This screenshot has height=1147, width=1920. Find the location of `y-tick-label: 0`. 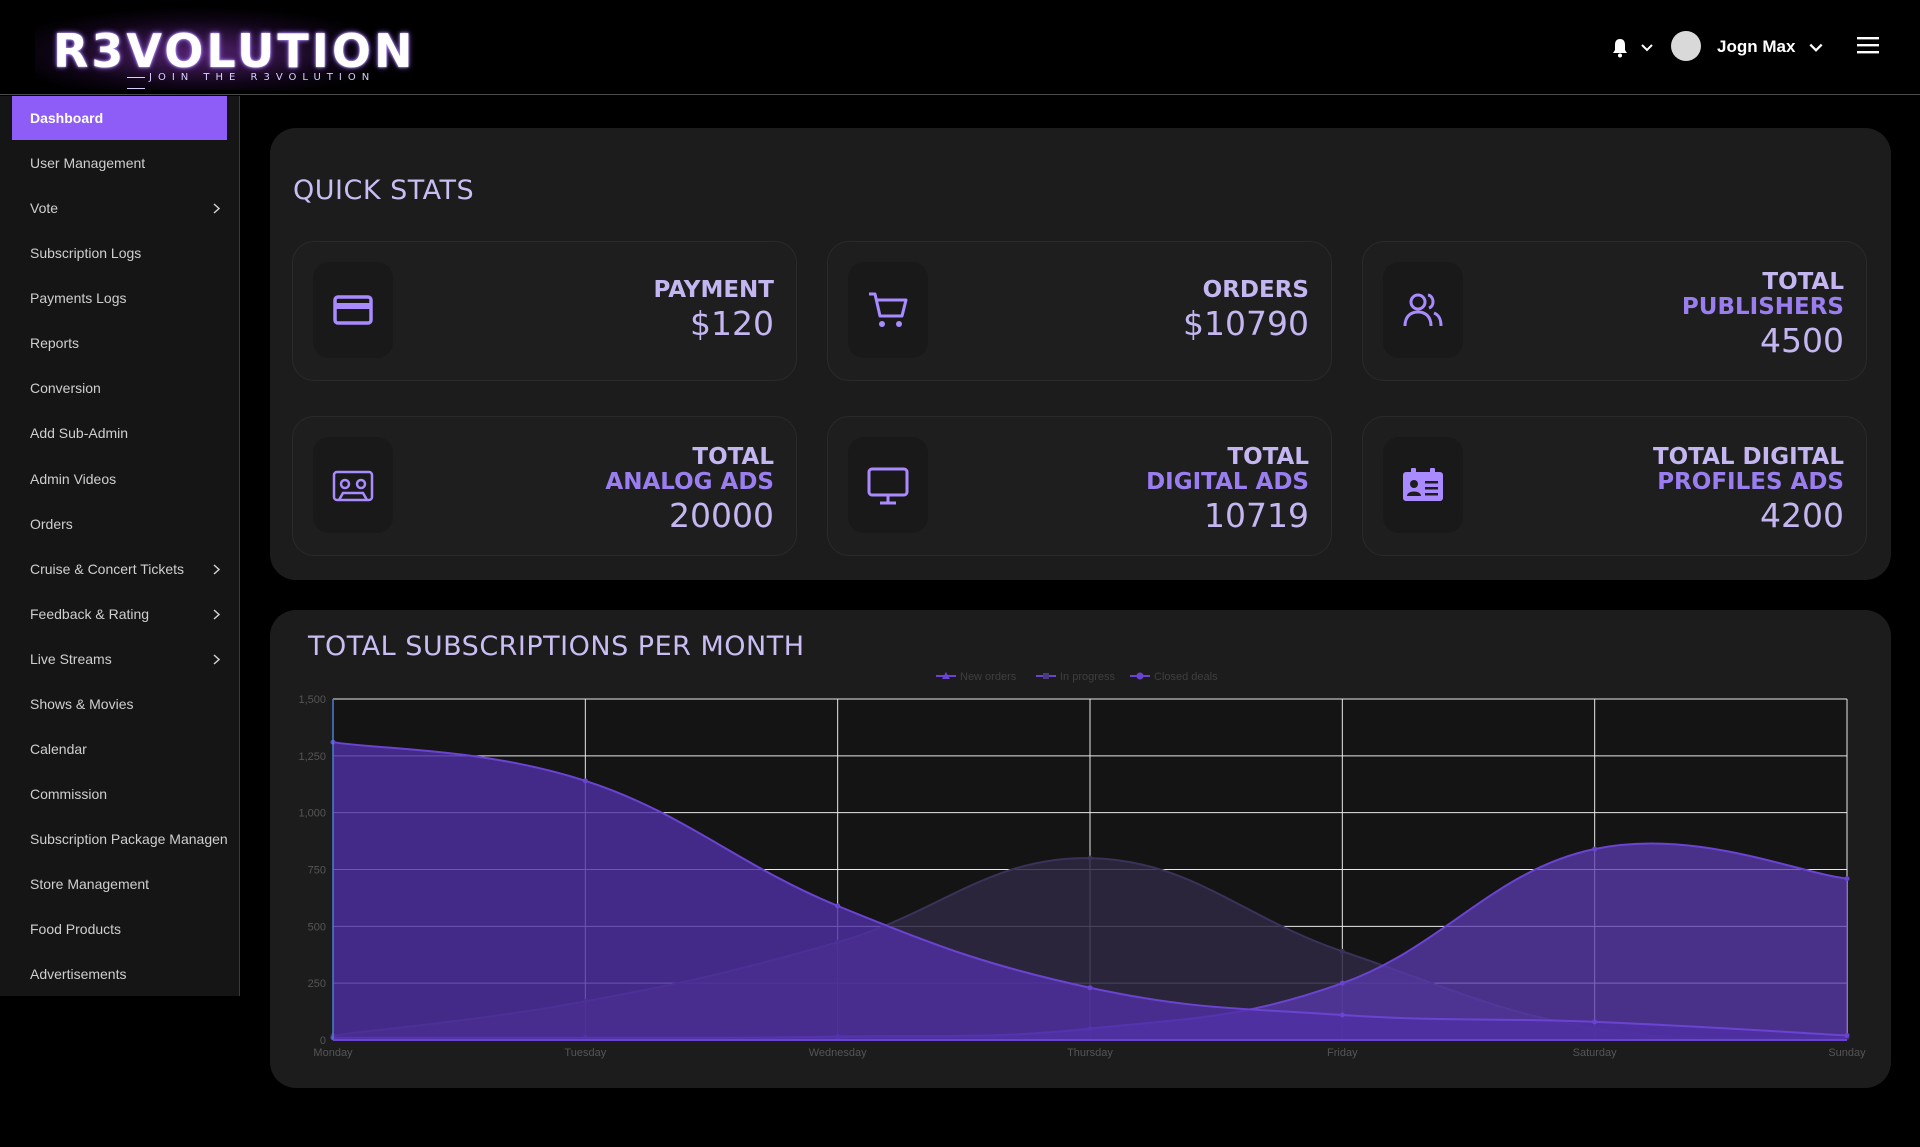

y-tick-label: 0 is located at coordinates (323, 1041).